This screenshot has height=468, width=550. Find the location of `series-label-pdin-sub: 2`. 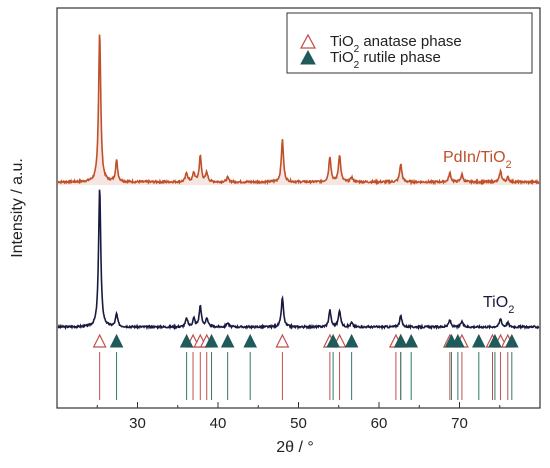

series-label-pdin-sub: 2 is located at coordinates (509, 165).